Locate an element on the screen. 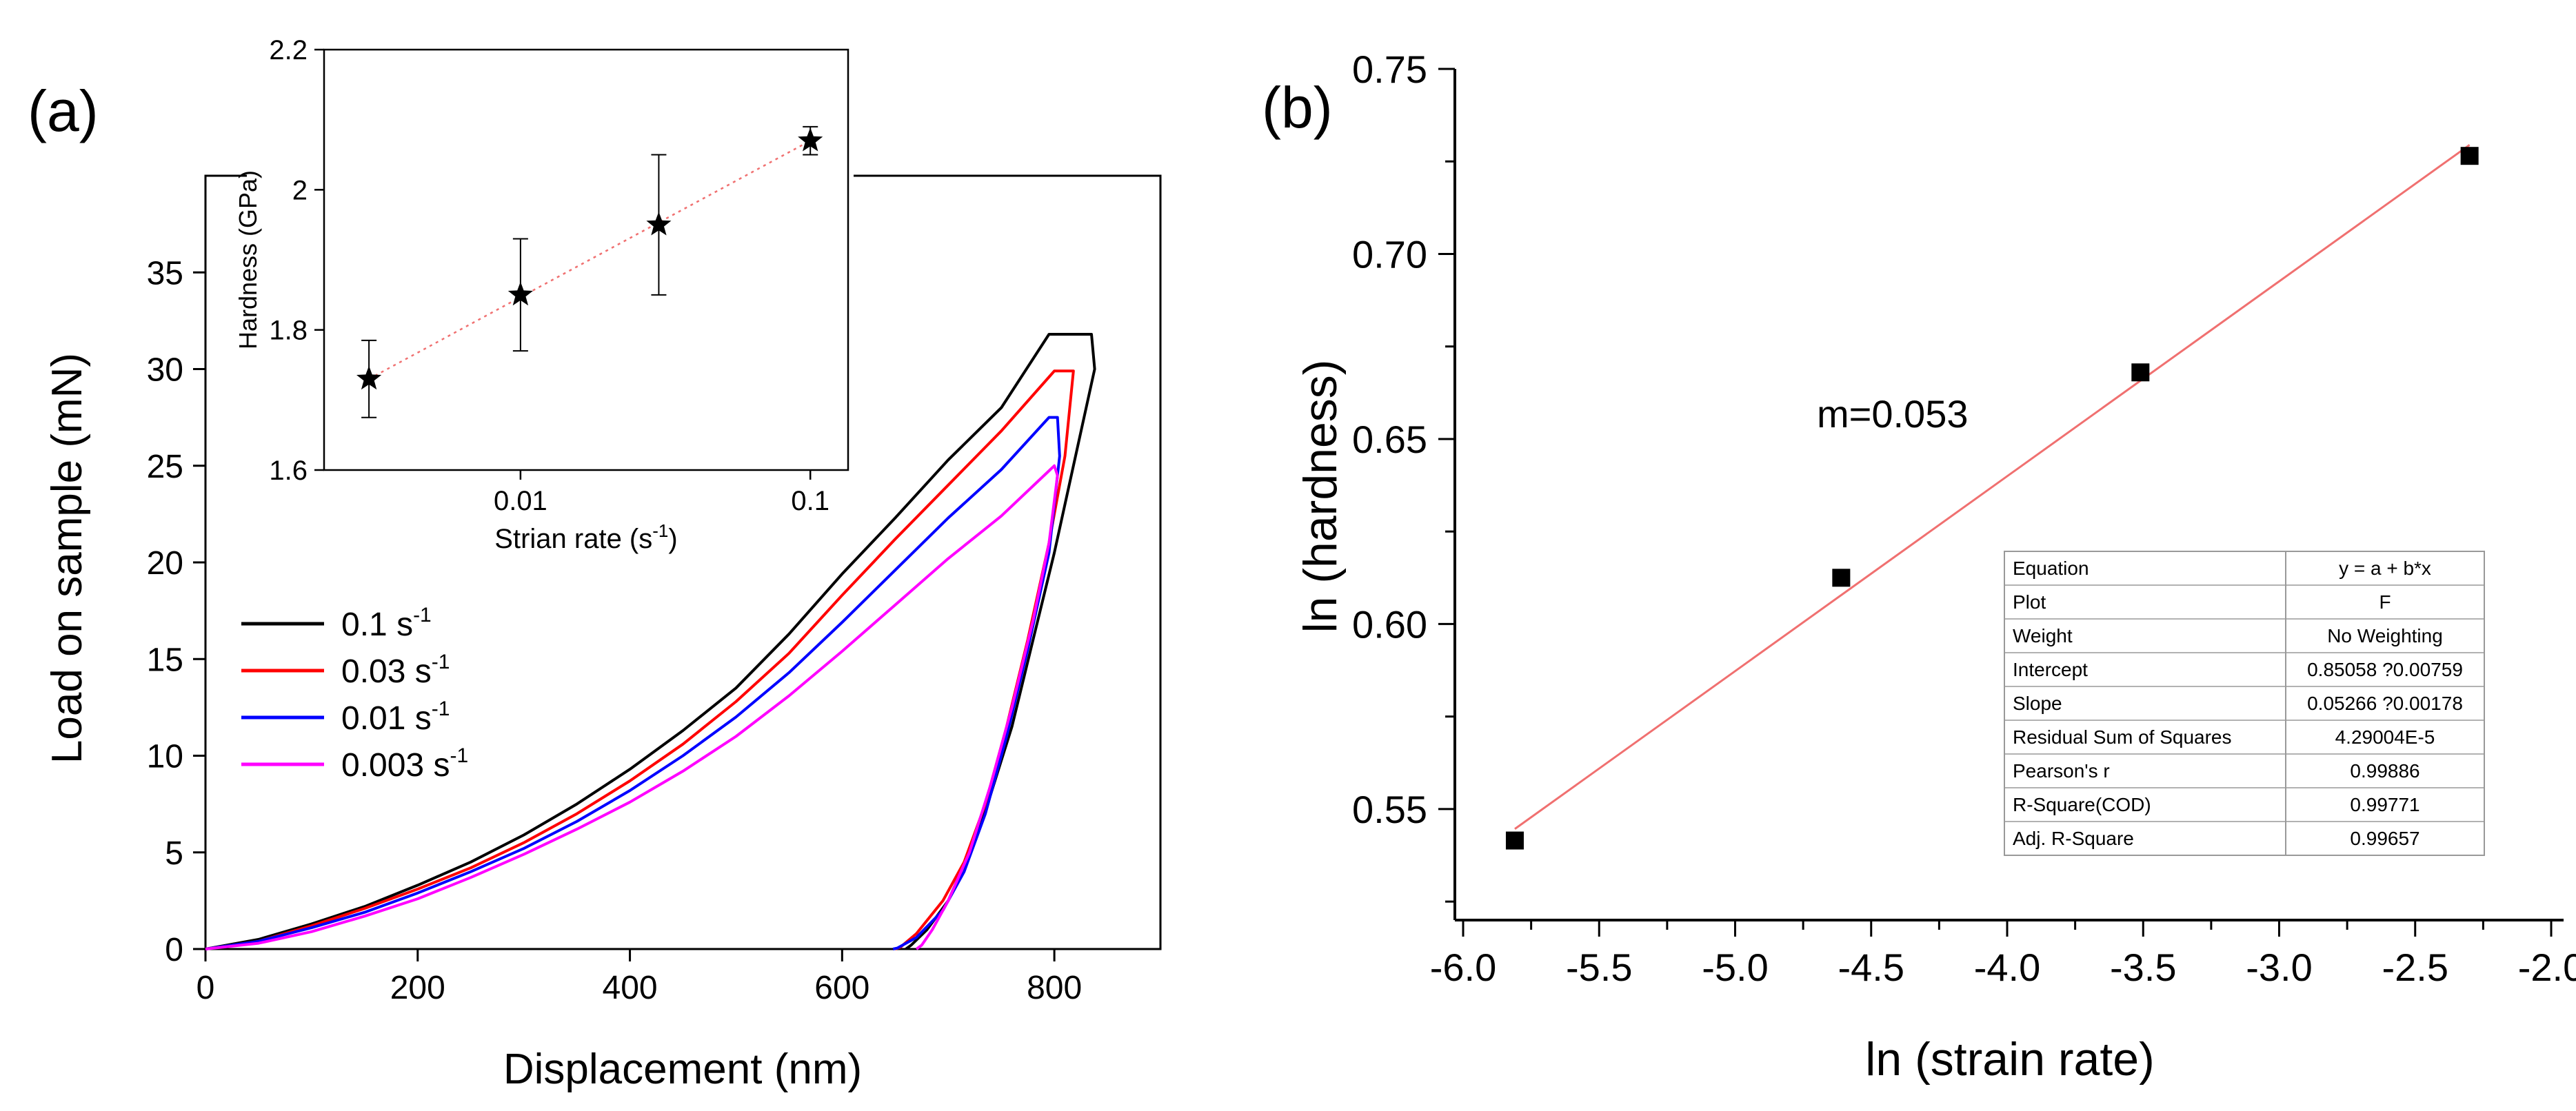 This screenshot has width=2576, height=1111. panel-a-x-tick-label: 400 is located at coordinates (630, 988).